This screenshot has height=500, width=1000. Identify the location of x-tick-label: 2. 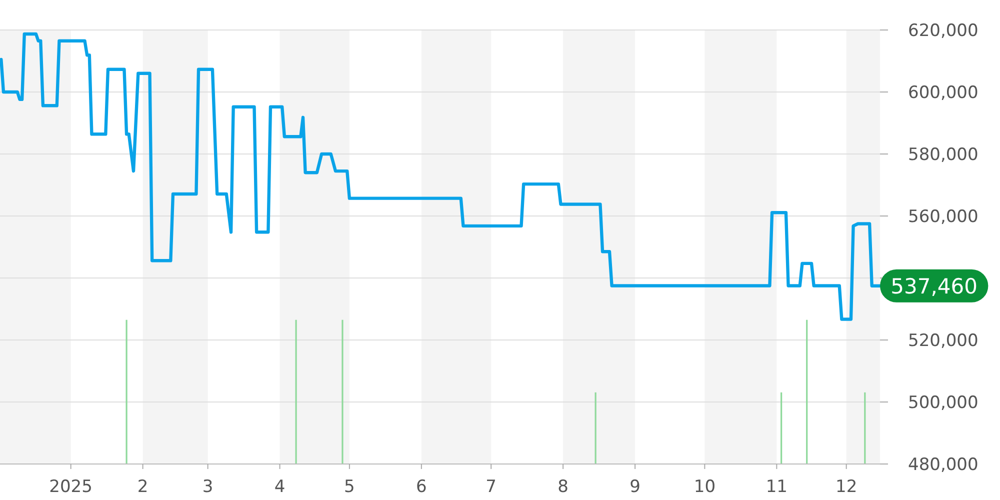
(142, 487).